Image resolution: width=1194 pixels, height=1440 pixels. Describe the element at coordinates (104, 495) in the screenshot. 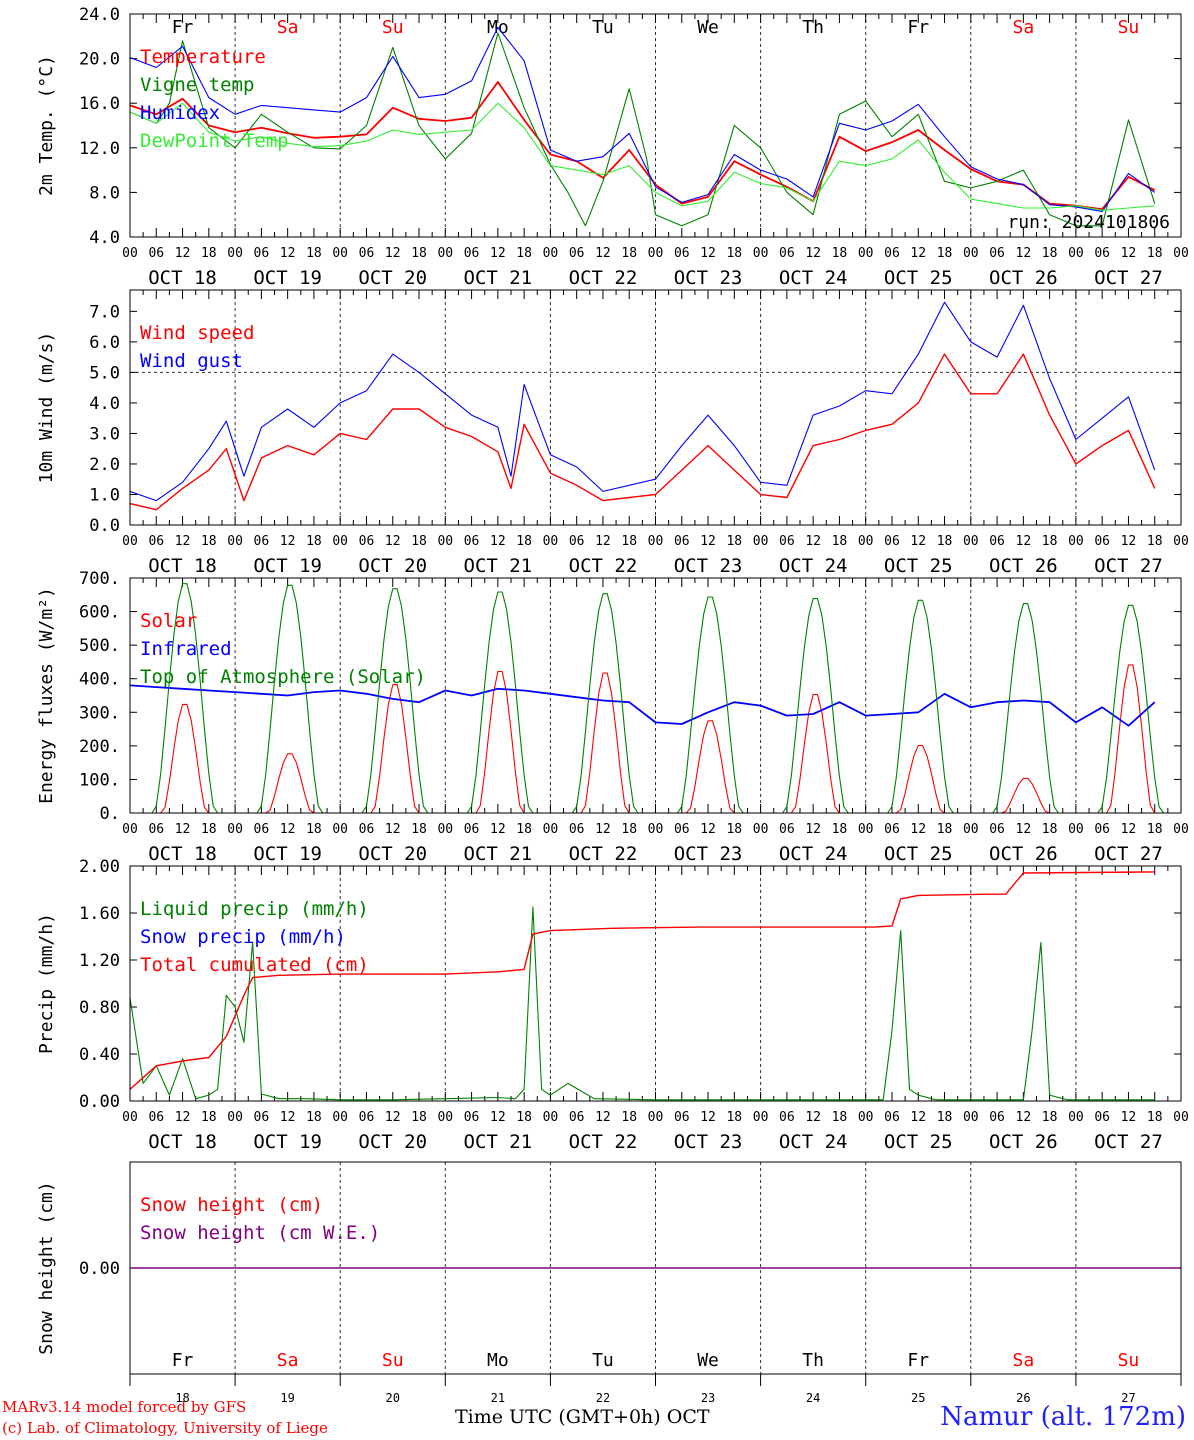

I see `y-tick-label: 1.0` at that location.